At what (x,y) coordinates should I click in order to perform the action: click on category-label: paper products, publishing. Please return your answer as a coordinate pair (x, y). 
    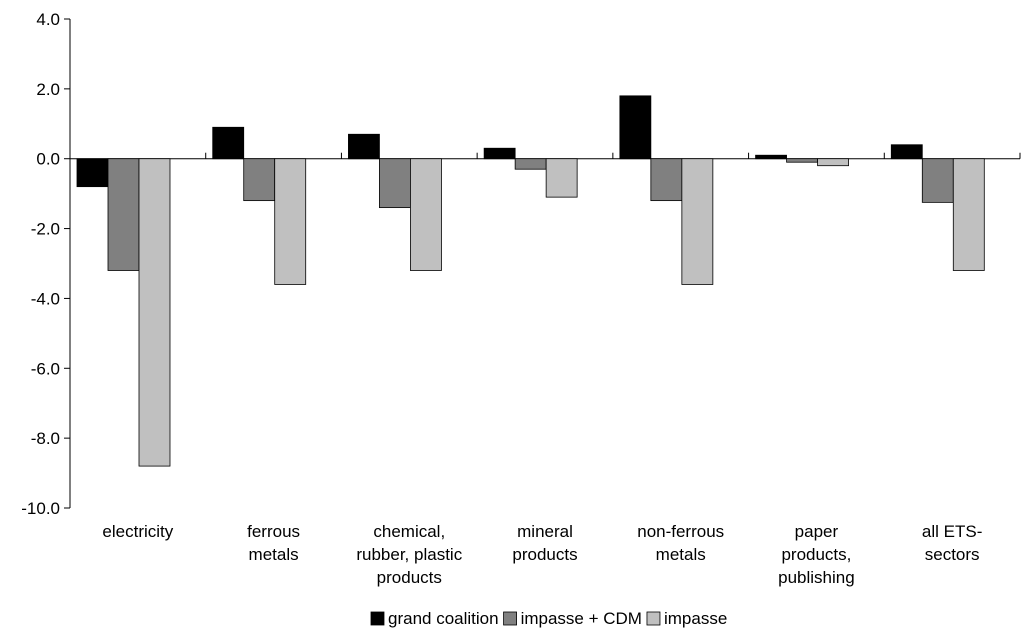
    Looking at the image, I should click on (816, 554).